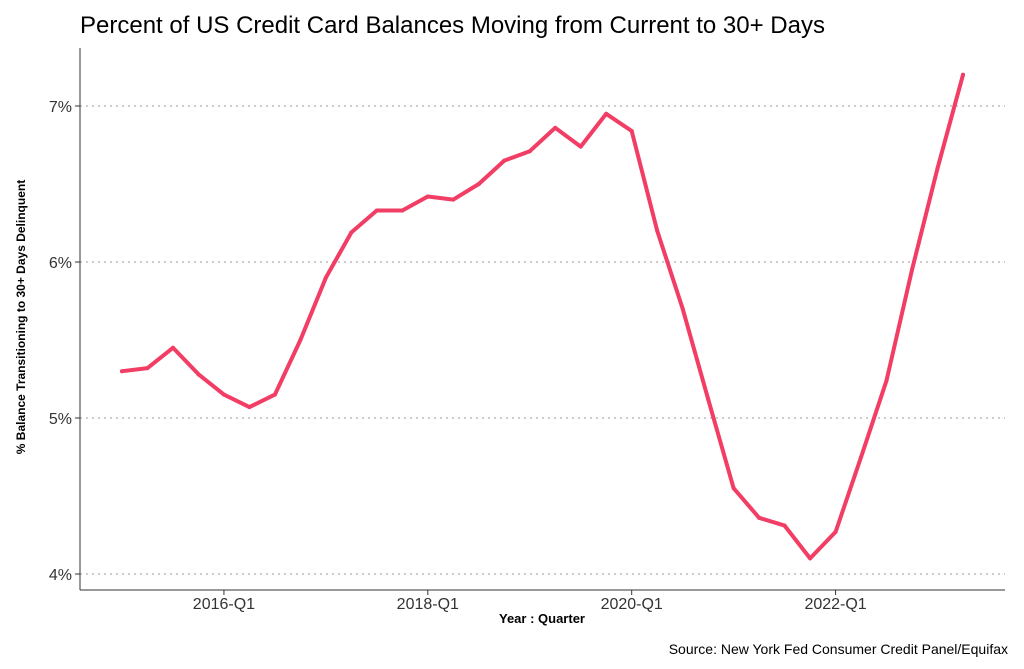 The image size is (1024, 669). What do you see at coordinates (835, 604) in the screenshot?
I see `x-tick-label: 2022-Q1` at bounding box center [835, 604].